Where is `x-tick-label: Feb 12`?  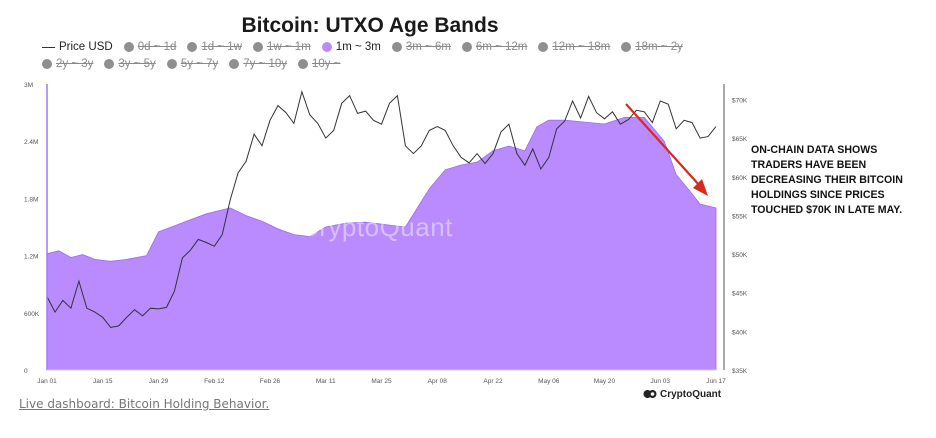 x-tick-label: Feb 12 is located at coordinates (214, 381).